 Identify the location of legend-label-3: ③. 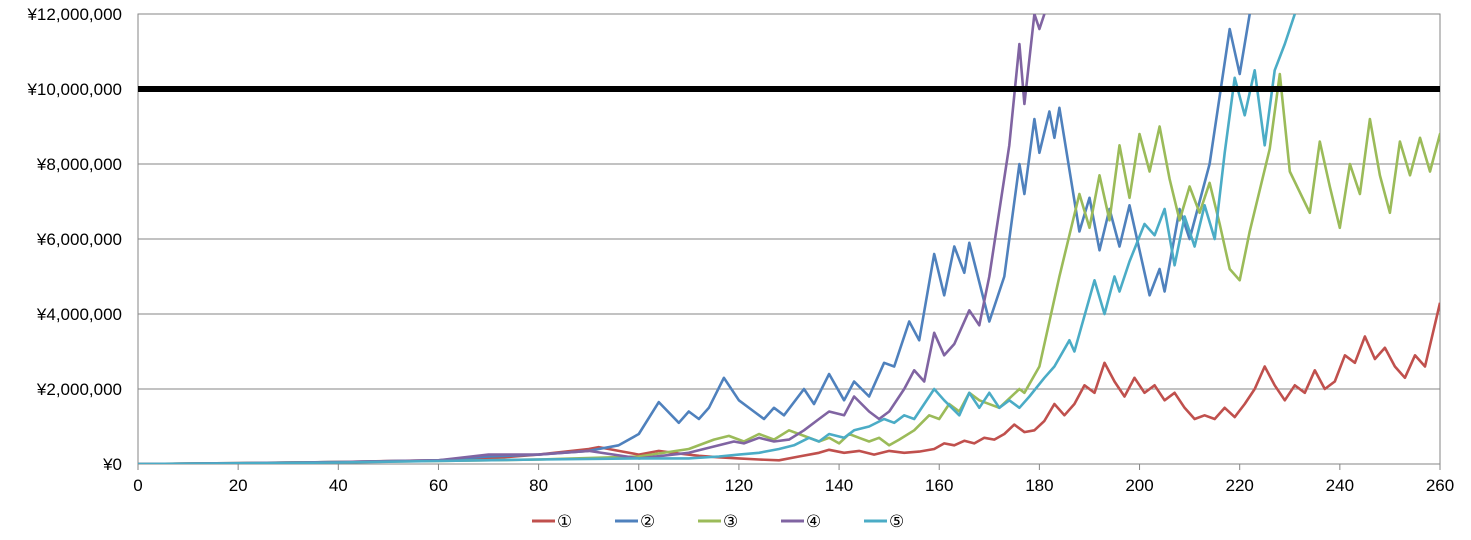
(730, 522).